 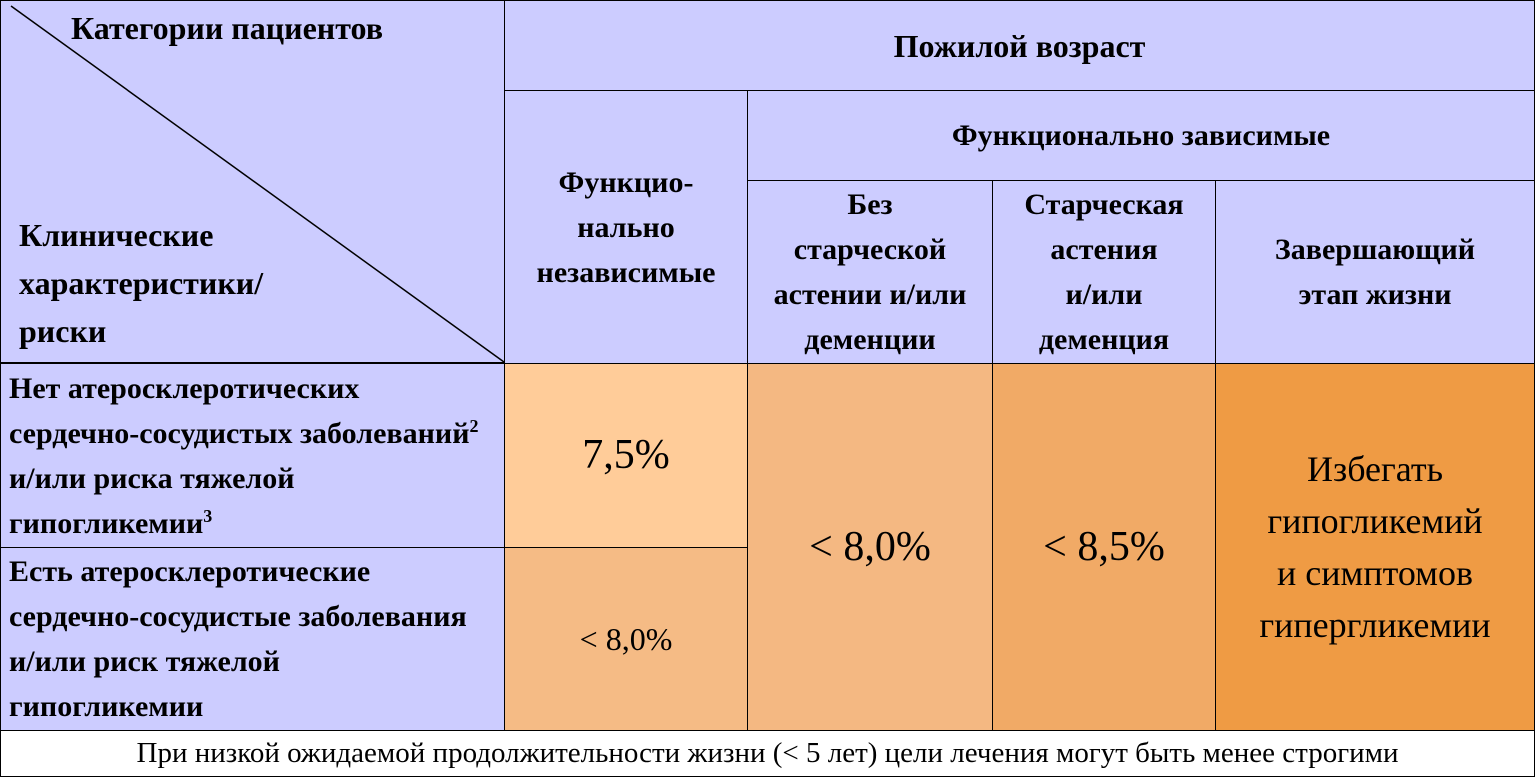 What do you see at coordinates (626, 272) in the screenshot?
I see `line: независимые` at bounding box center [626, 272].